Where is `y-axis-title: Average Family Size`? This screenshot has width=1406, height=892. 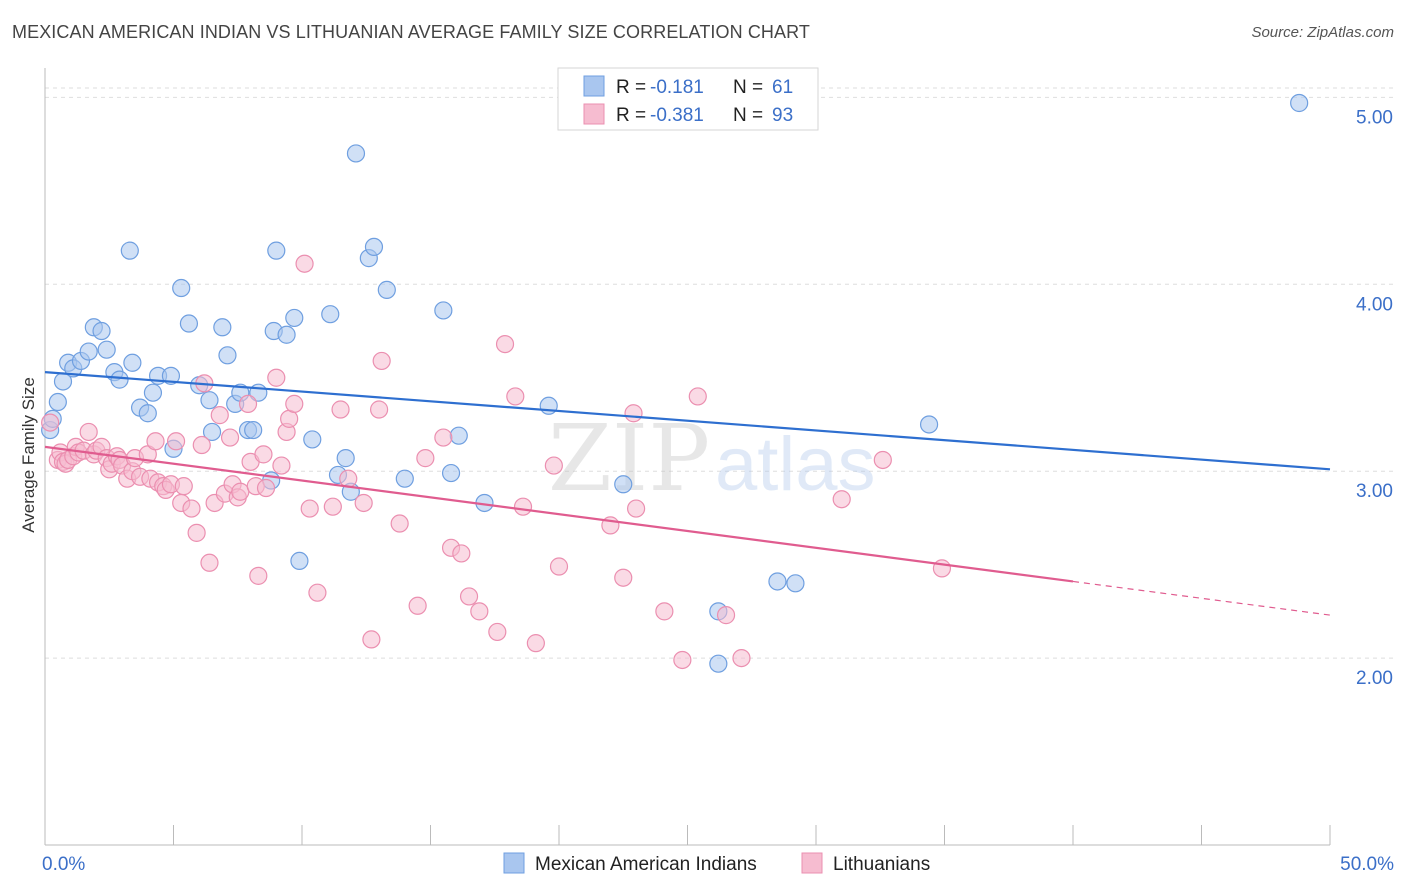 y-axis-title: Average Family Size is located at coordinates (28, 455).